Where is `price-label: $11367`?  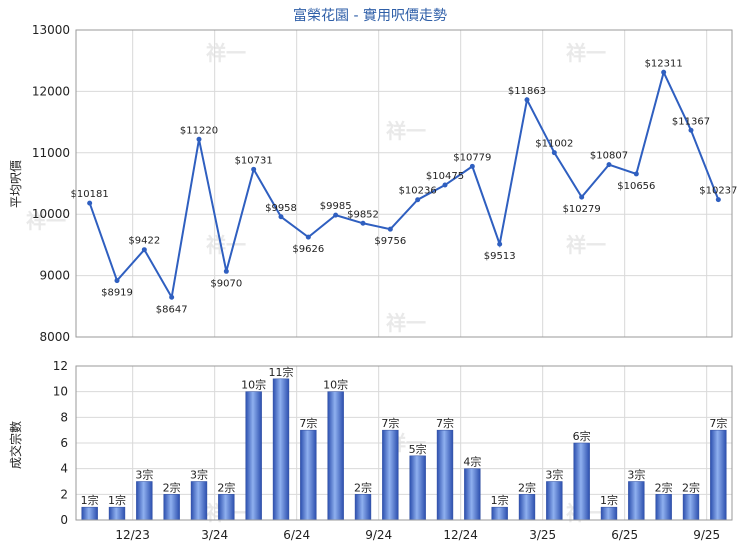 price-label: $11367 is located at coordinates (691, 121).